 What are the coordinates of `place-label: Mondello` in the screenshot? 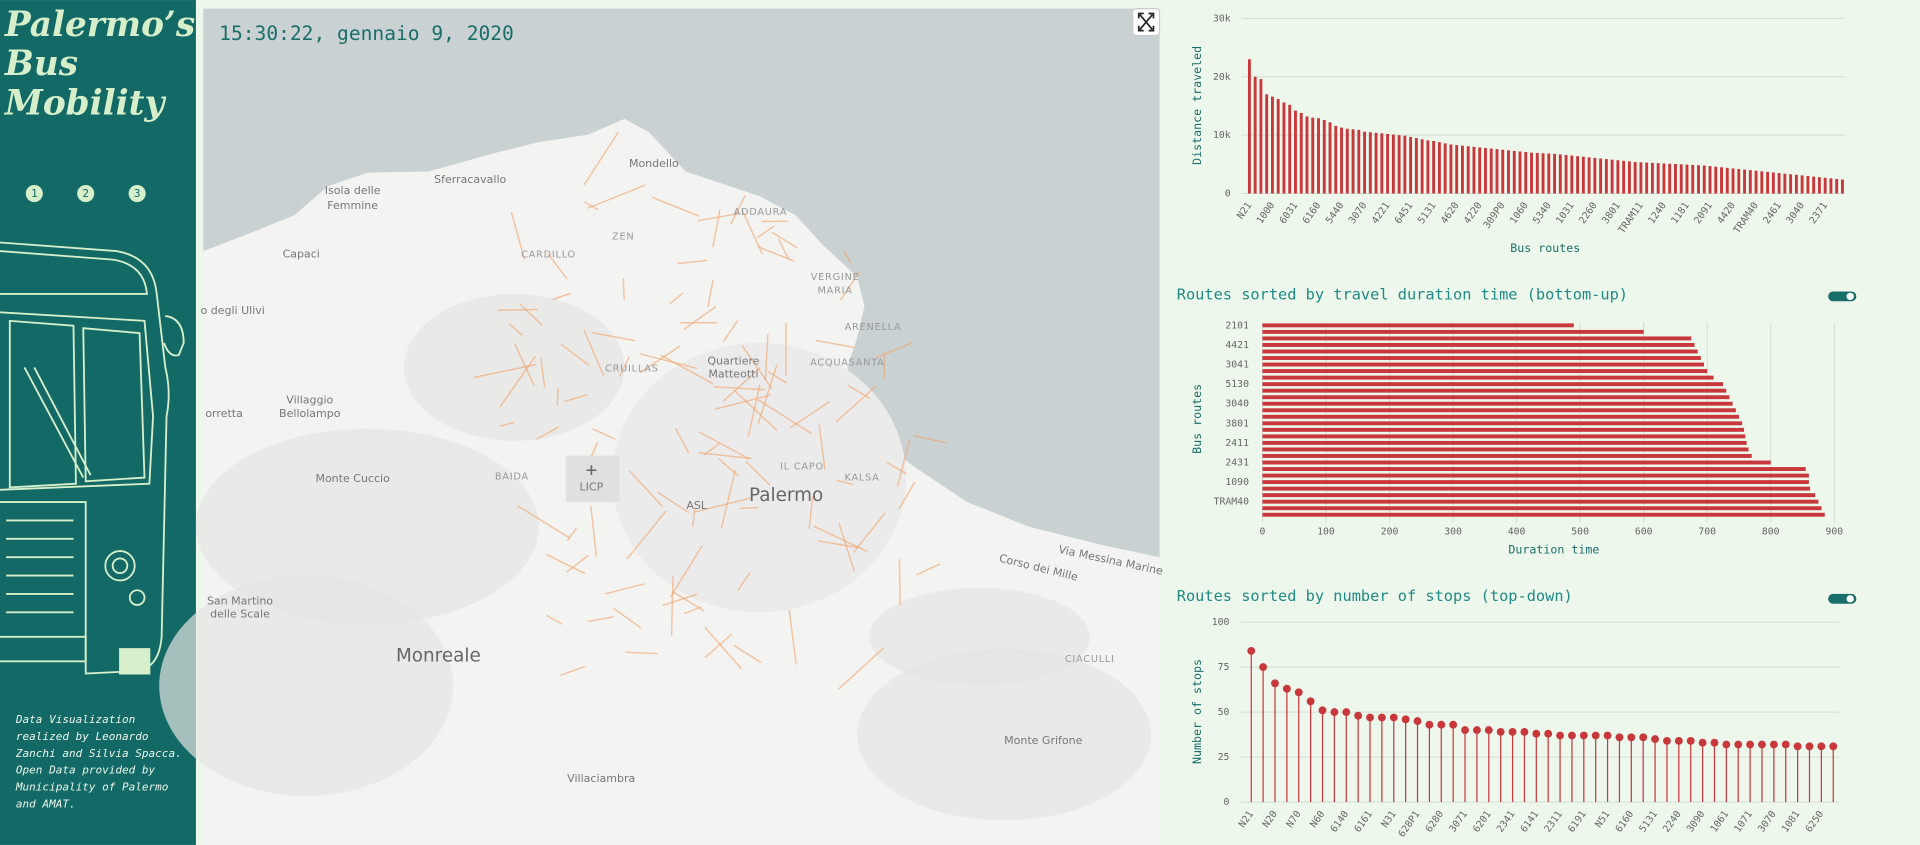 It's located at (654, 163).